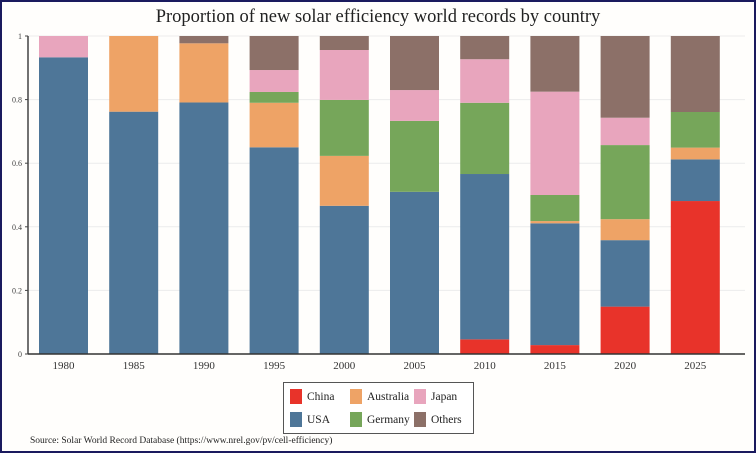 This screenshot has width=756, height=453. What do you see at coordinates (17, 100) in the screenshot?
I see `y-tick-label: 0.8` at bounding box center [17, 100].